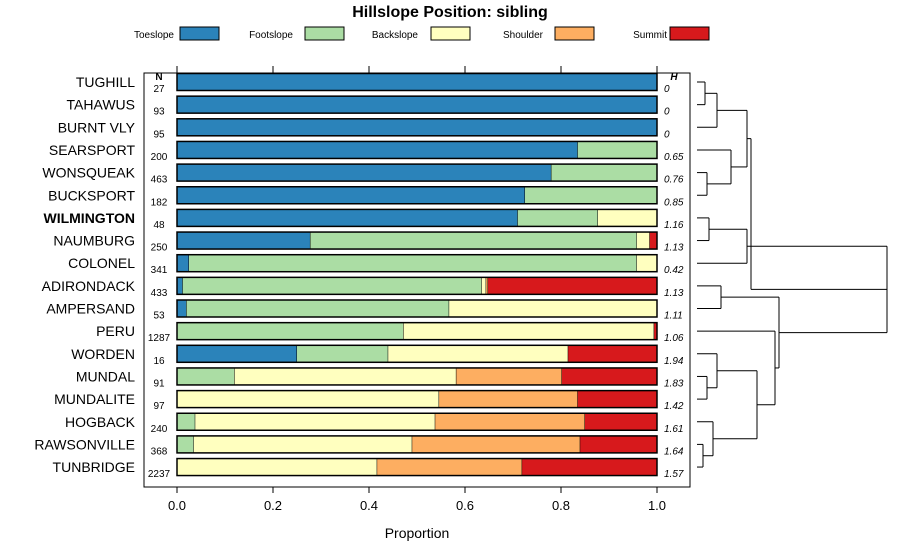  I want to click on legend-label: Backslope, so click(395, 35).